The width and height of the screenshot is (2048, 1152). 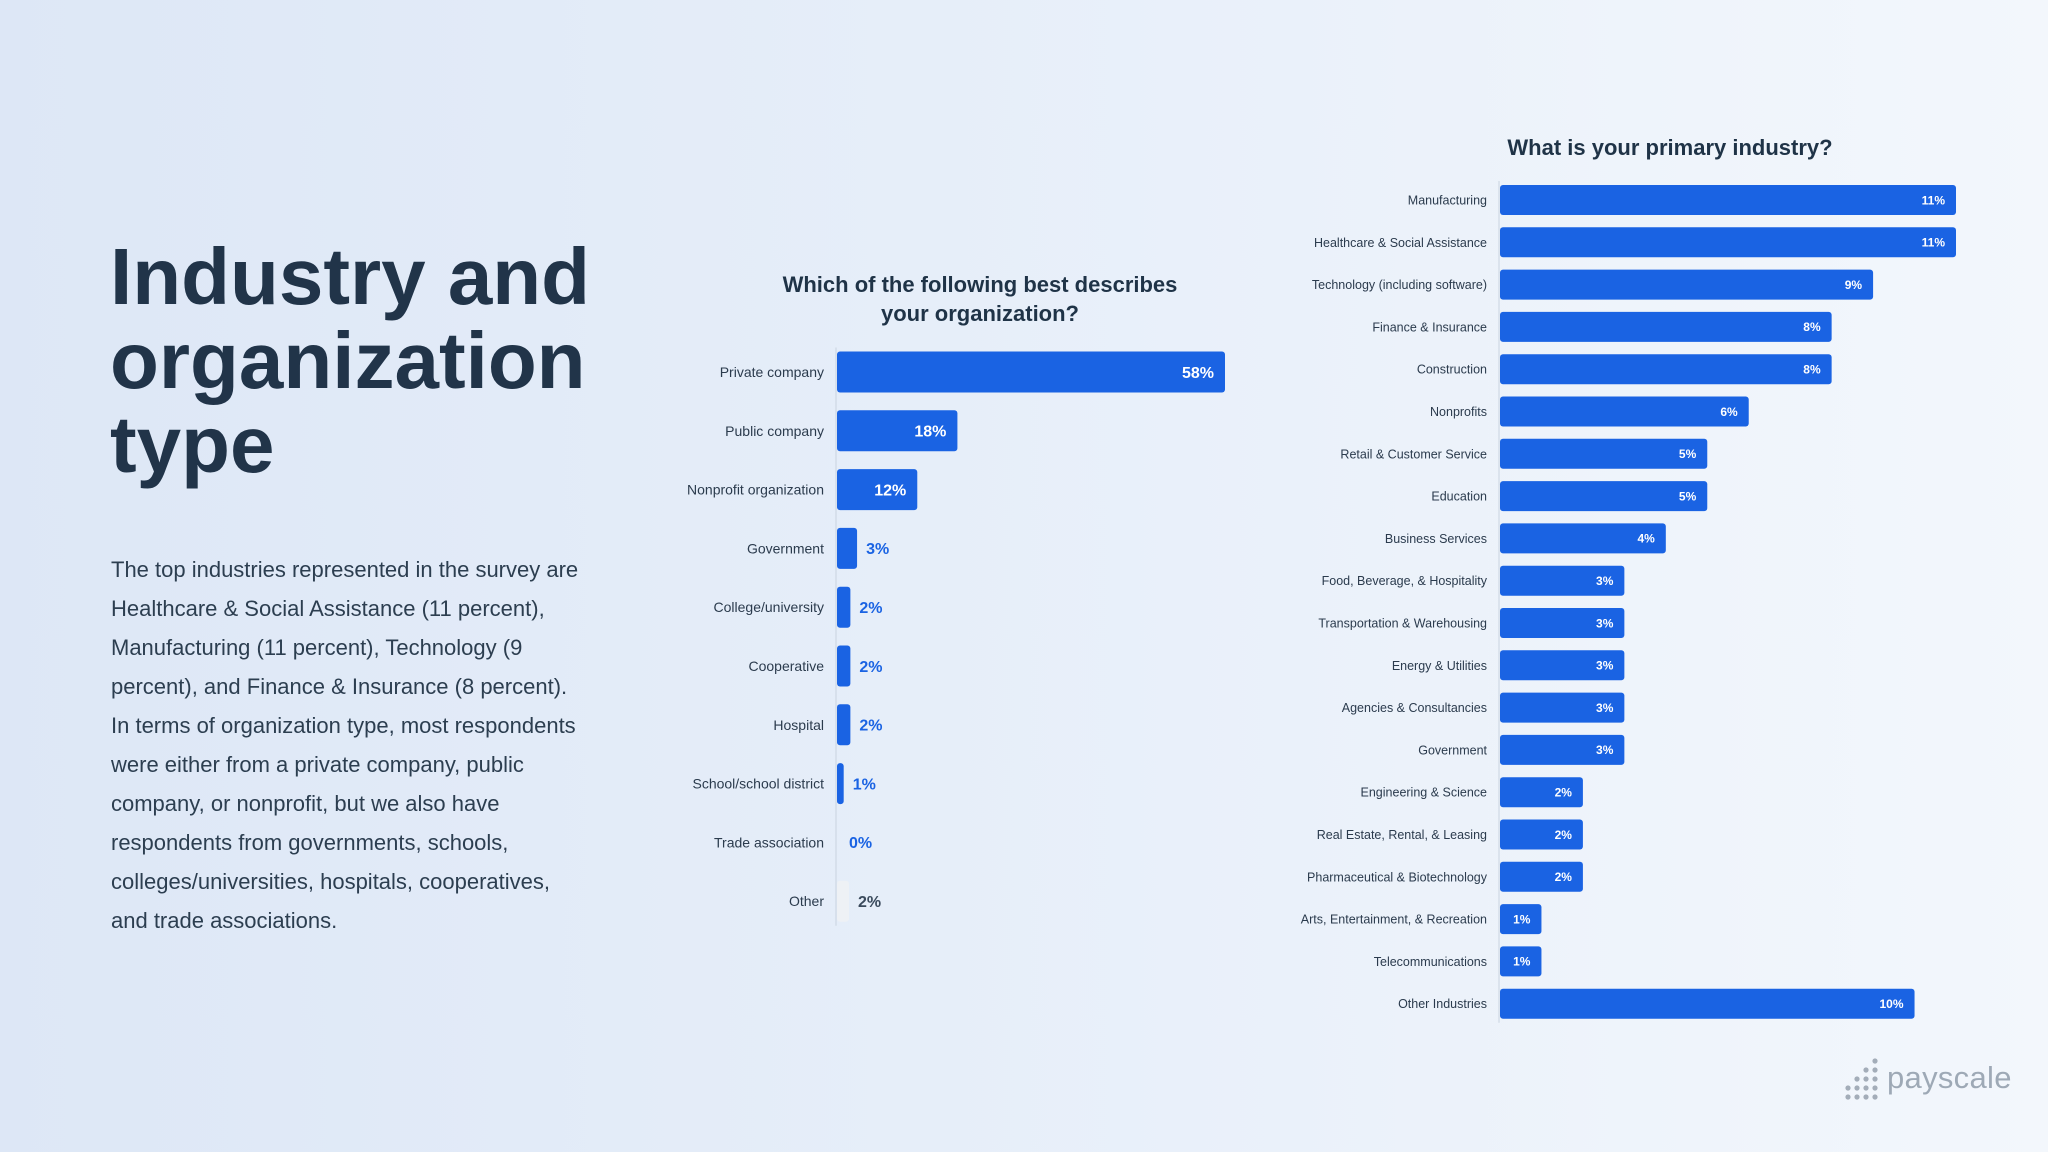 What do you see at coordinates (930, 432) in the screenshot?
I see `value-label: 18%` at bounding box center [930, 432].